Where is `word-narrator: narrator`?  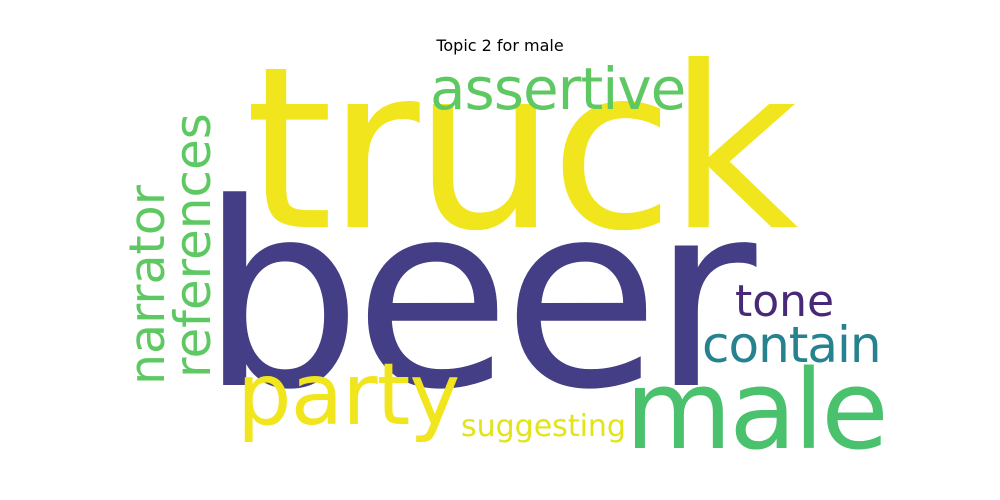 word-narrator: narrator is located at coordinates (147, 285).